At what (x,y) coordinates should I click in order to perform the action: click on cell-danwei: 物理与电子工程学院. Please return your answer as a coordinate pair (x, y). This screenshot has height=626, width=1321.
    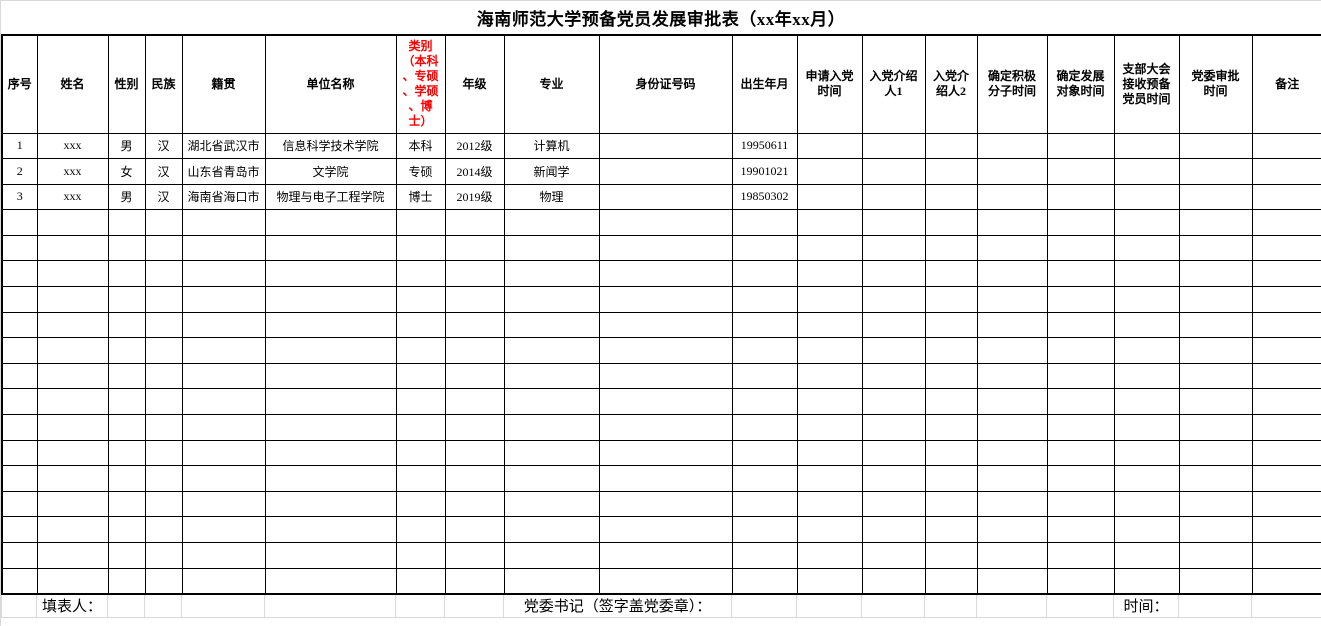
    Looking at the image, I should click on (330, 197).